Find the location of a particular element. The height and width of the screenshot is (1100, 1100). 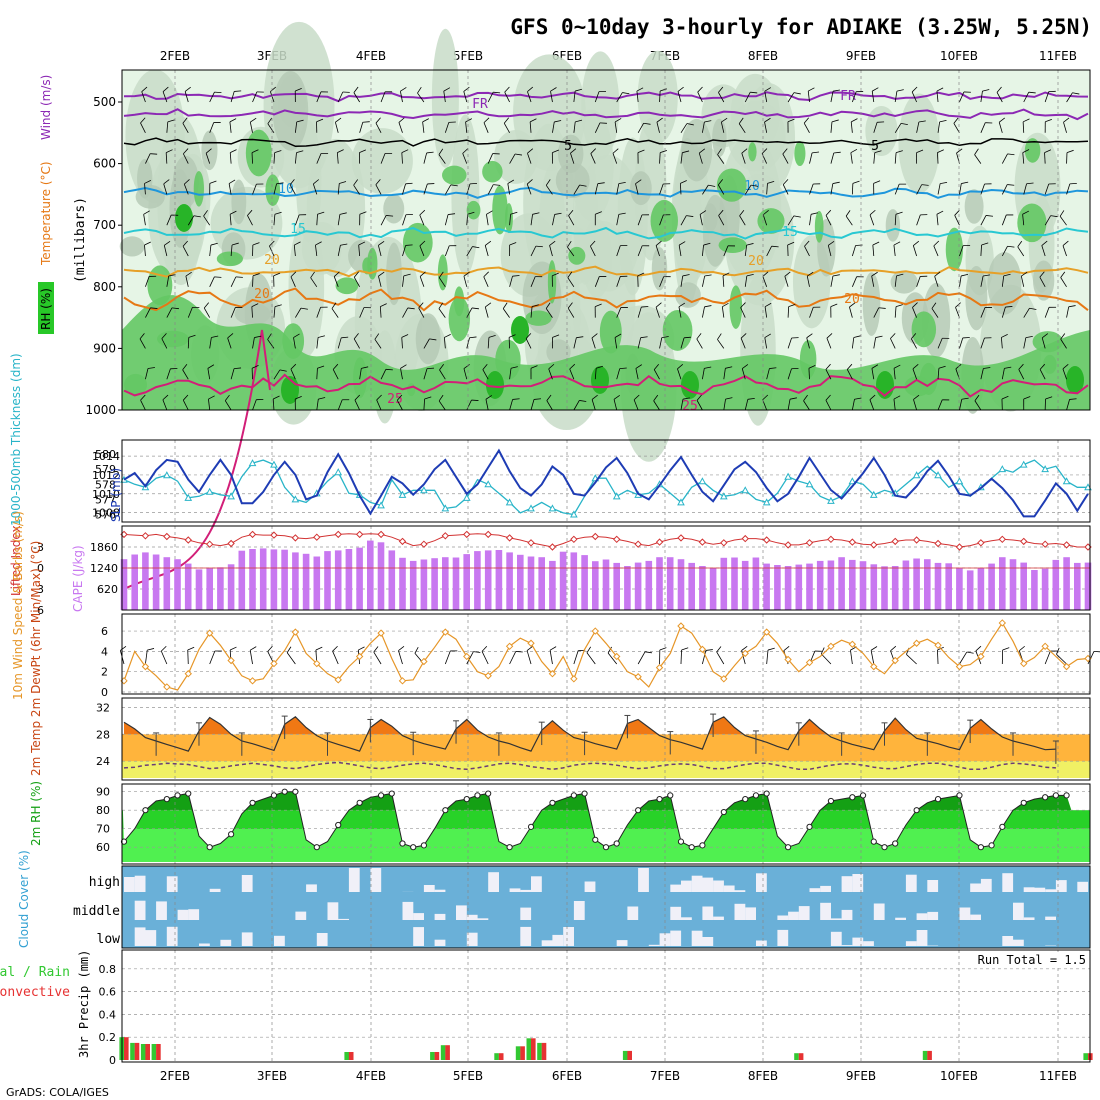

rh-blob-green is located at coordinates (732, 245).